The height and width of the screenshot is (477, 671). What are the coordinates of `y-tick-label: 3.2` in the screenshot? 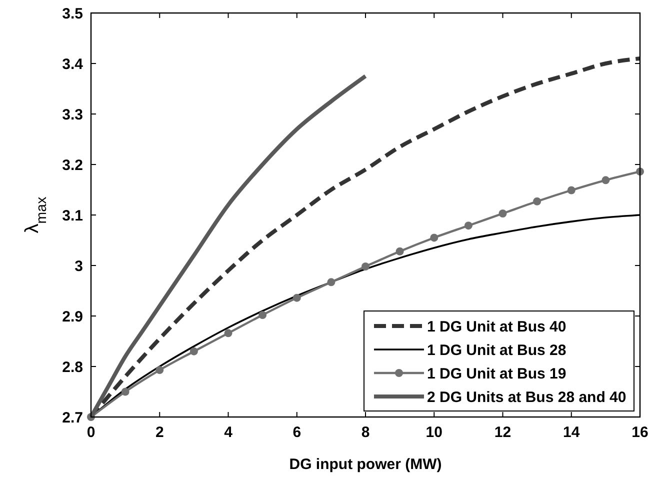 It's located at (72, 165).